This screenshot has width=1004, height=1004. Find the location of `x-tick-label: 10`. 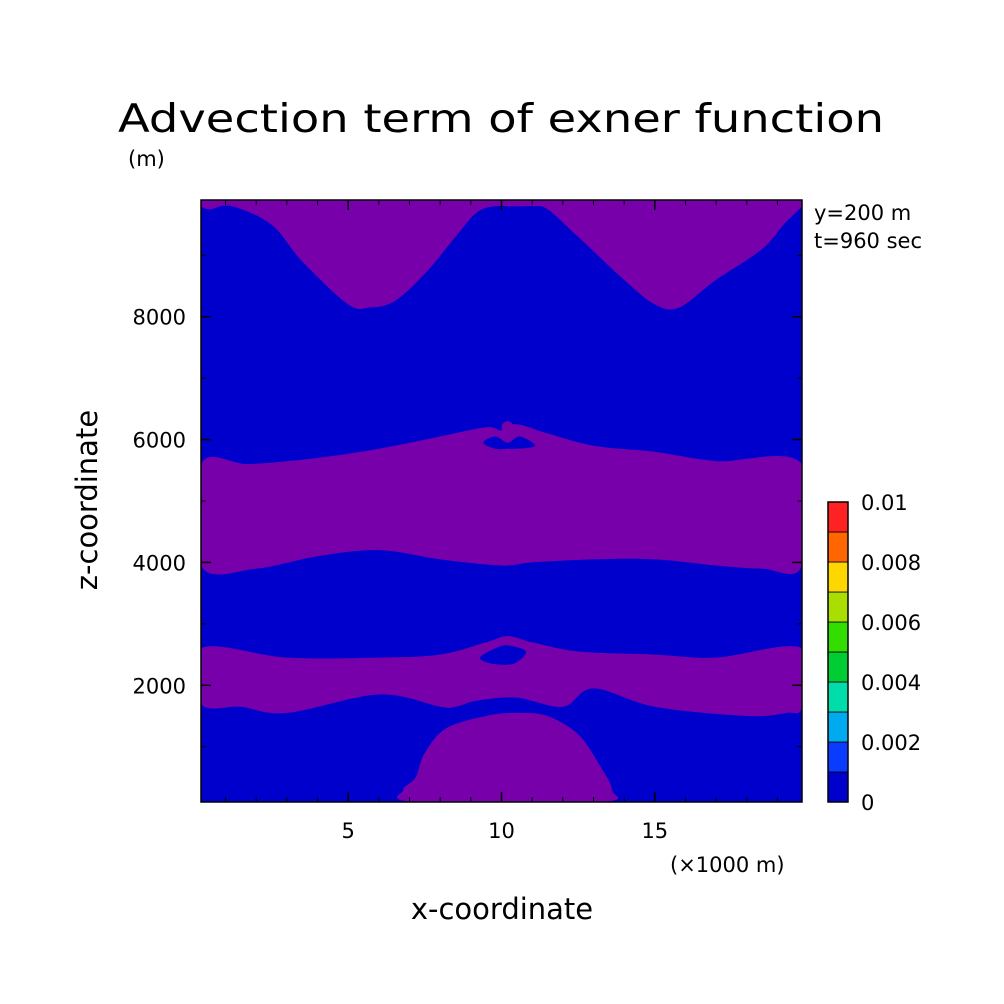

x-tick-label: 10 is located at coordinates (501, 831).